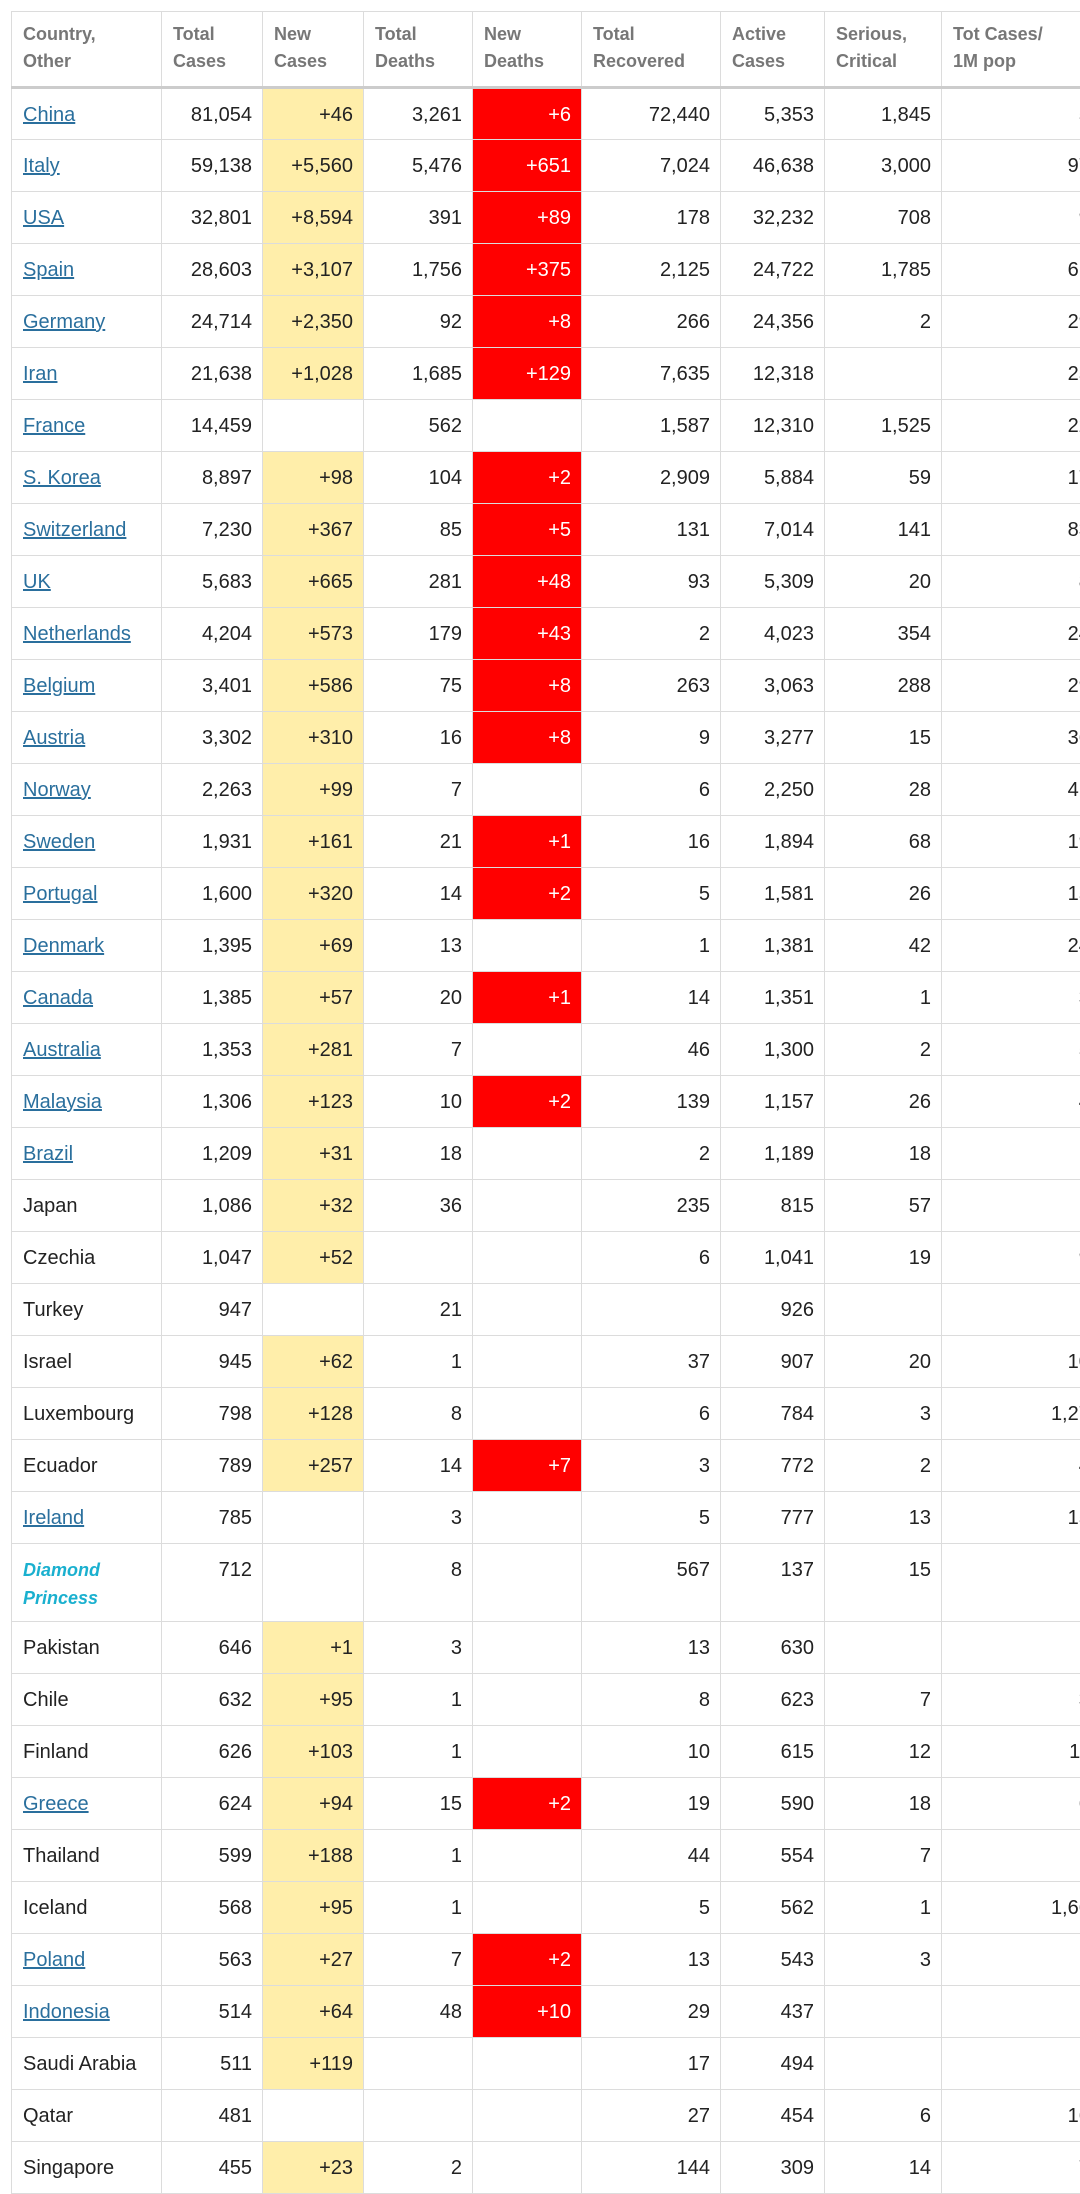 The width and height of the screenshot is (1080, 2194). Describe the element at coordinates (40, 374) in the screenshot. I see `country-link: Iran` at that location.